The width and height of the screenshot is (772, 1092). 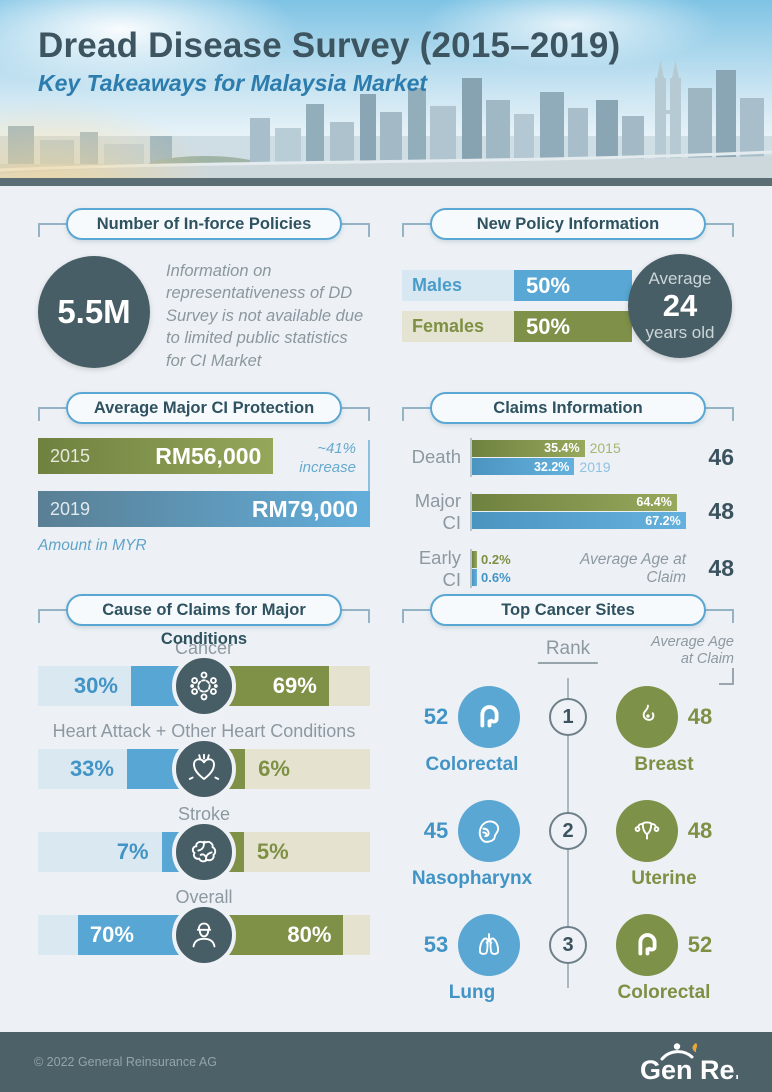 I want to click on cancer-cell-icon, so click(x=204, y=686).